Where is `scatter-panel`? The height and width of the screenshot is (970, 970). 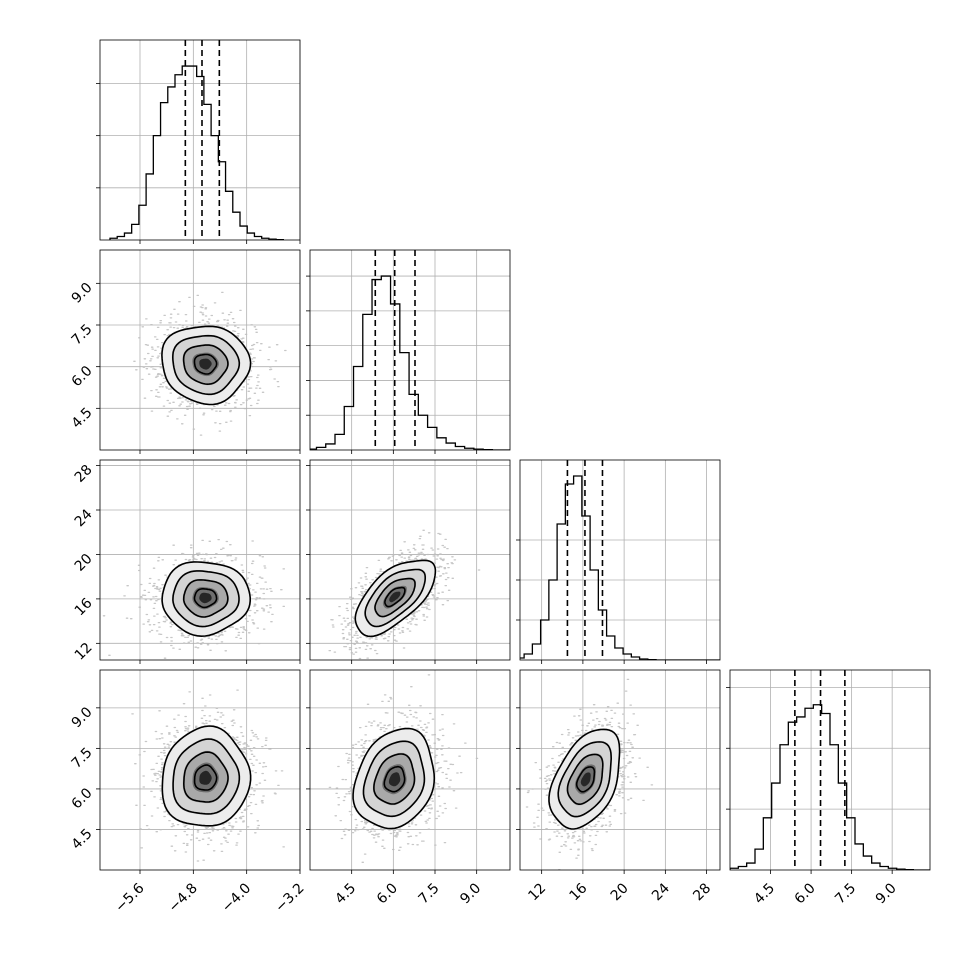
scatter-panel is located at coordinates (408, 561).